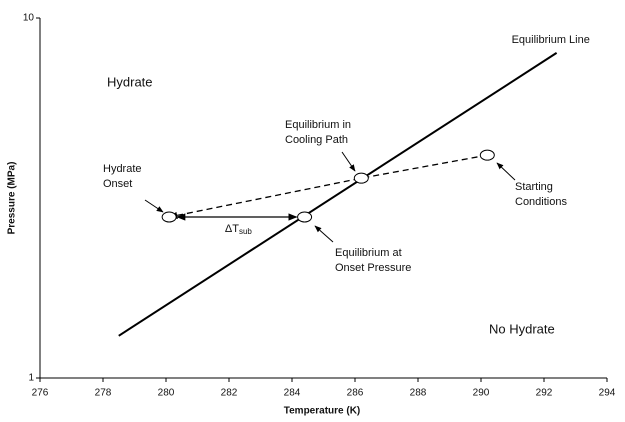 This screenshot has height=422, width=625. I want to click on x-tick-label: 278, so click(103, 393).